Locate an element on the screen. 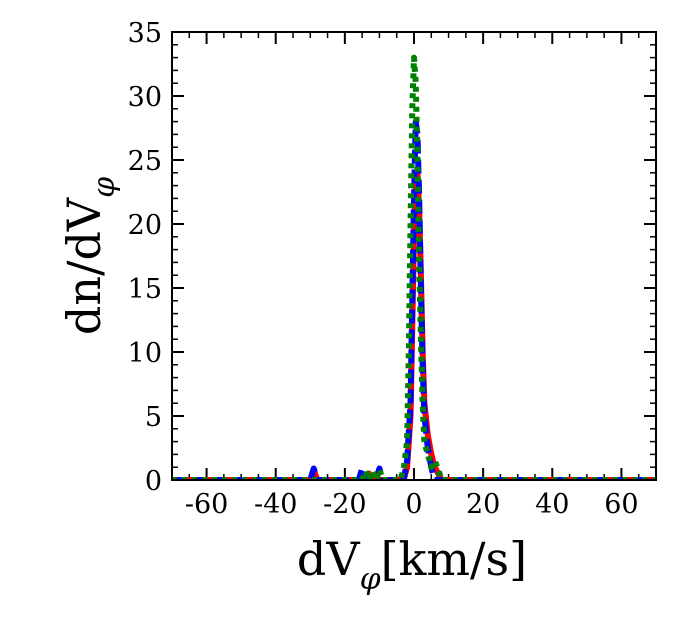 This screenshot has width=691, height=641. x-tick-label: 60 is located at coordinates (621, 504).